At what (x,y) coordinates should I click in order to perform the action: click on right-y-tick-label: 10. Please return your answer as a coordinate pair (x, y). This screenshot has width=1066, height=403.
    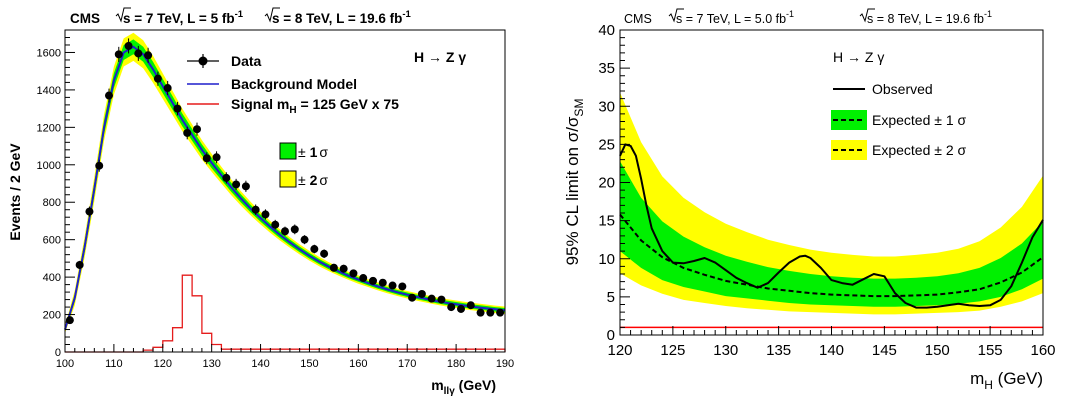
    Looking at the image, I should click on (606, 259).